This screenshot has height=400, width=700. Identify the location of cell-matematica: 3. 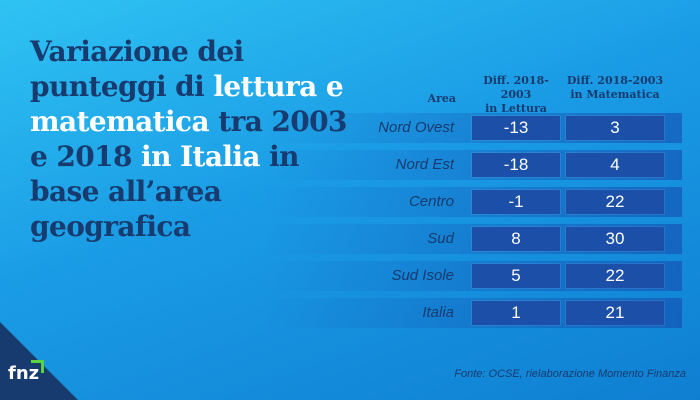
(615, 128).